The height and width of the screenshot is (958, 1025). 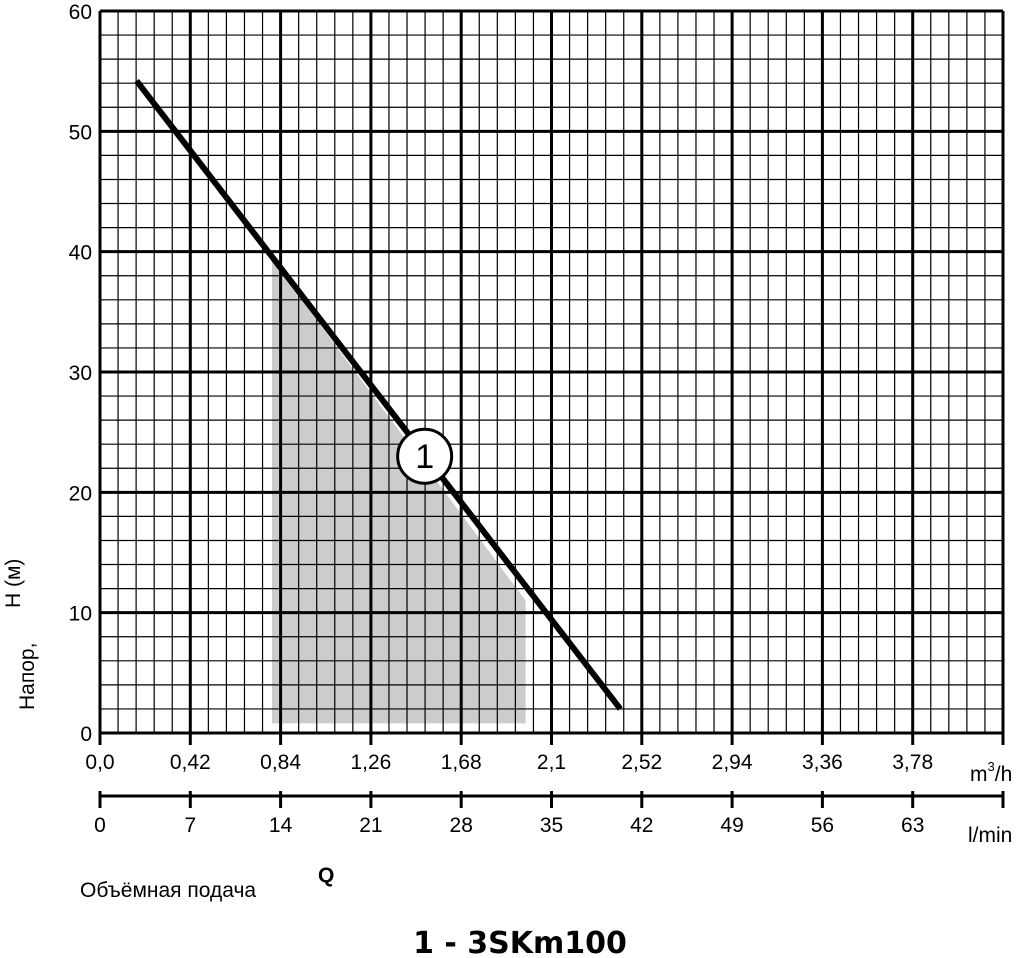 What do you see at coordinates (551, 762) in the screenshot?
I see `x-tick-label: 2,1` at bounding box center [551, 762].